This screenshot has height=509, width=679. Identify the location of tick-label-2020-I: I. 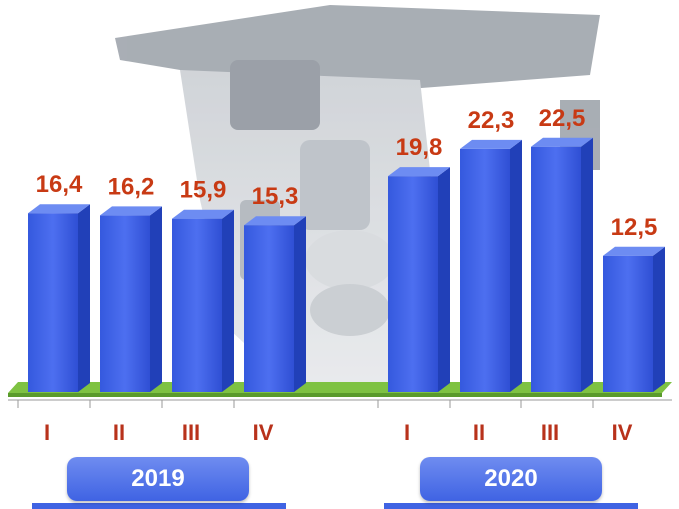
(407, 432).